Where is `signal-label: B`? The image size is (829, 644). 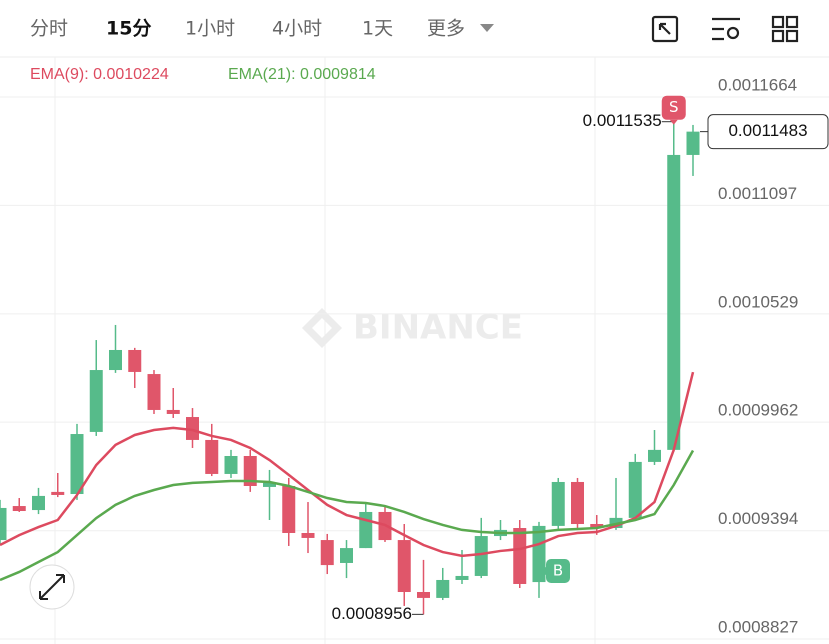
signal-label: B is located at coordinates (558, 571).